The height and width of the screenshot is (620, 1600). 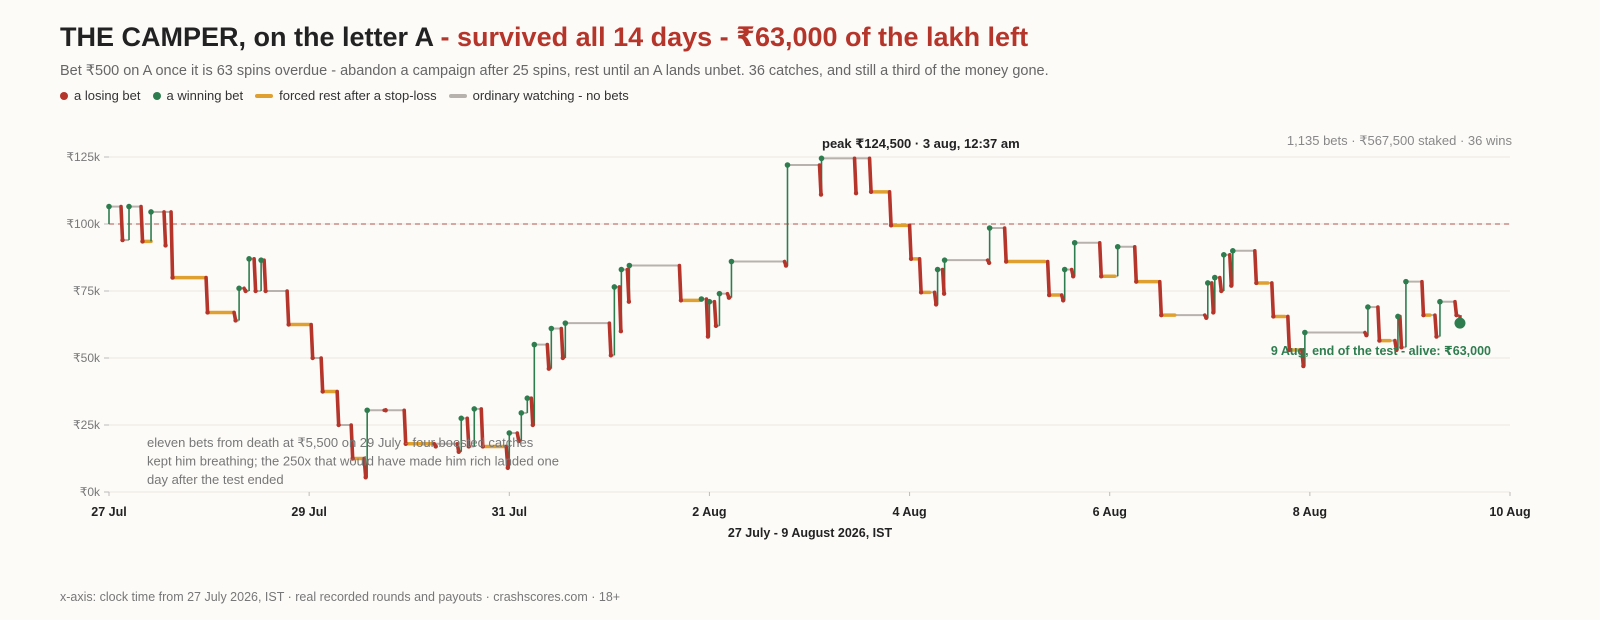 I want to click on x-tick-label: 29 Jul, so click(x=308, y=512).